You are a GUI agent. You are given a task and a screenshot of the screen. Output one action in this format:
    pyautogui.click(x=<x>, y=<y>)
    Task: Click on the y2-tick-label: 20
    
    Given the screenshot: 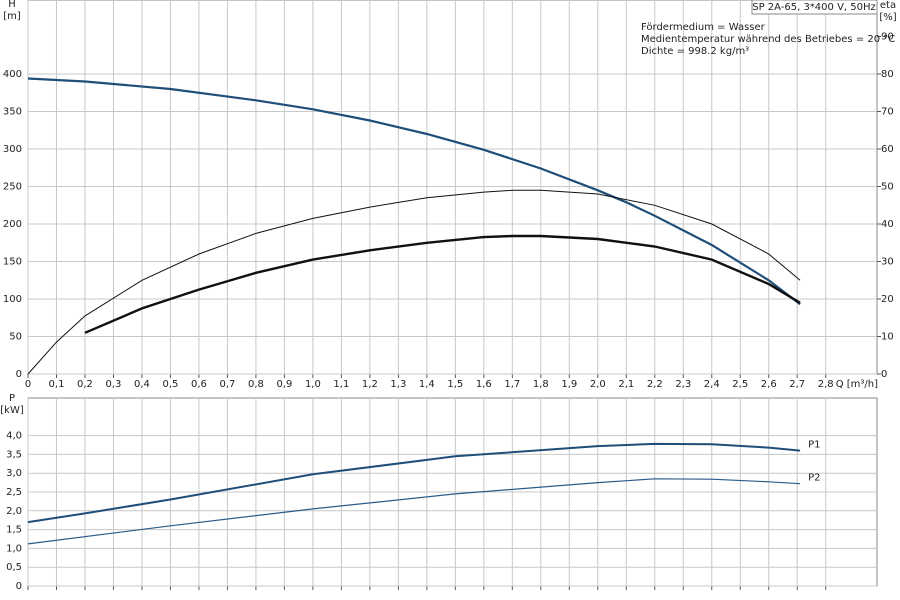 What is the action you would take?
    pyautogui.click(x=887, y=299)
    